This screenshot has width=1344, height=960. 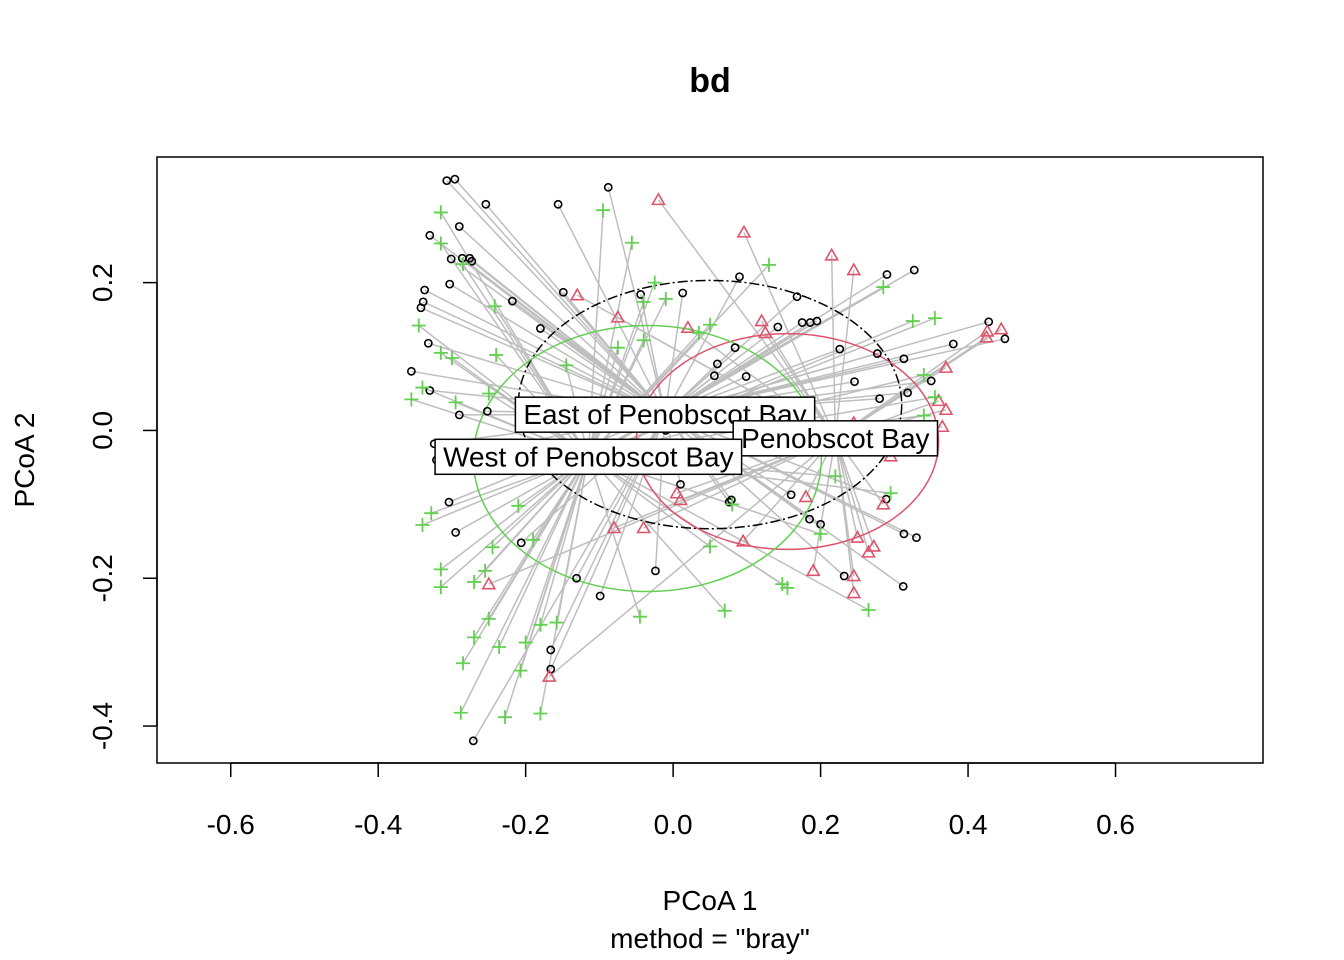 What do you see at coordinates (710, 900) in the screenshot?
I see `x-axis-label: PCoA 1` at bounding box center [710, 900].